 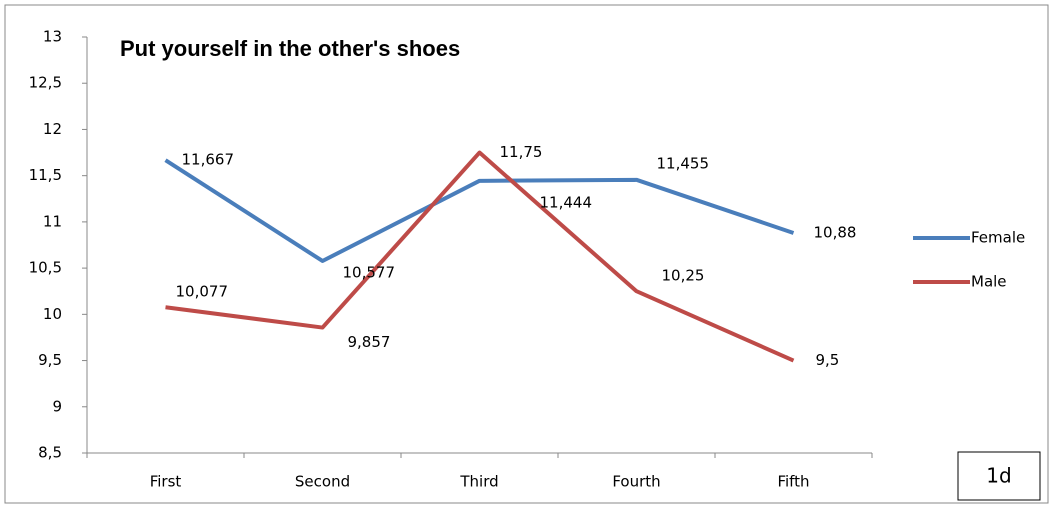 I want to click on value-label: 11,455, so click(x=683, y=163).